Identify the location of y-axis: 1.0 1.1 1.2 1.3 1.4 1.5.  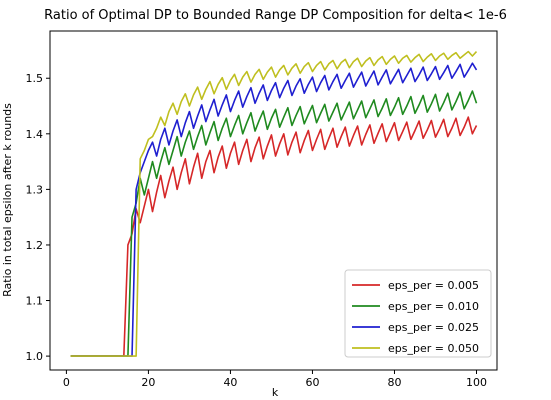
(38, 217).